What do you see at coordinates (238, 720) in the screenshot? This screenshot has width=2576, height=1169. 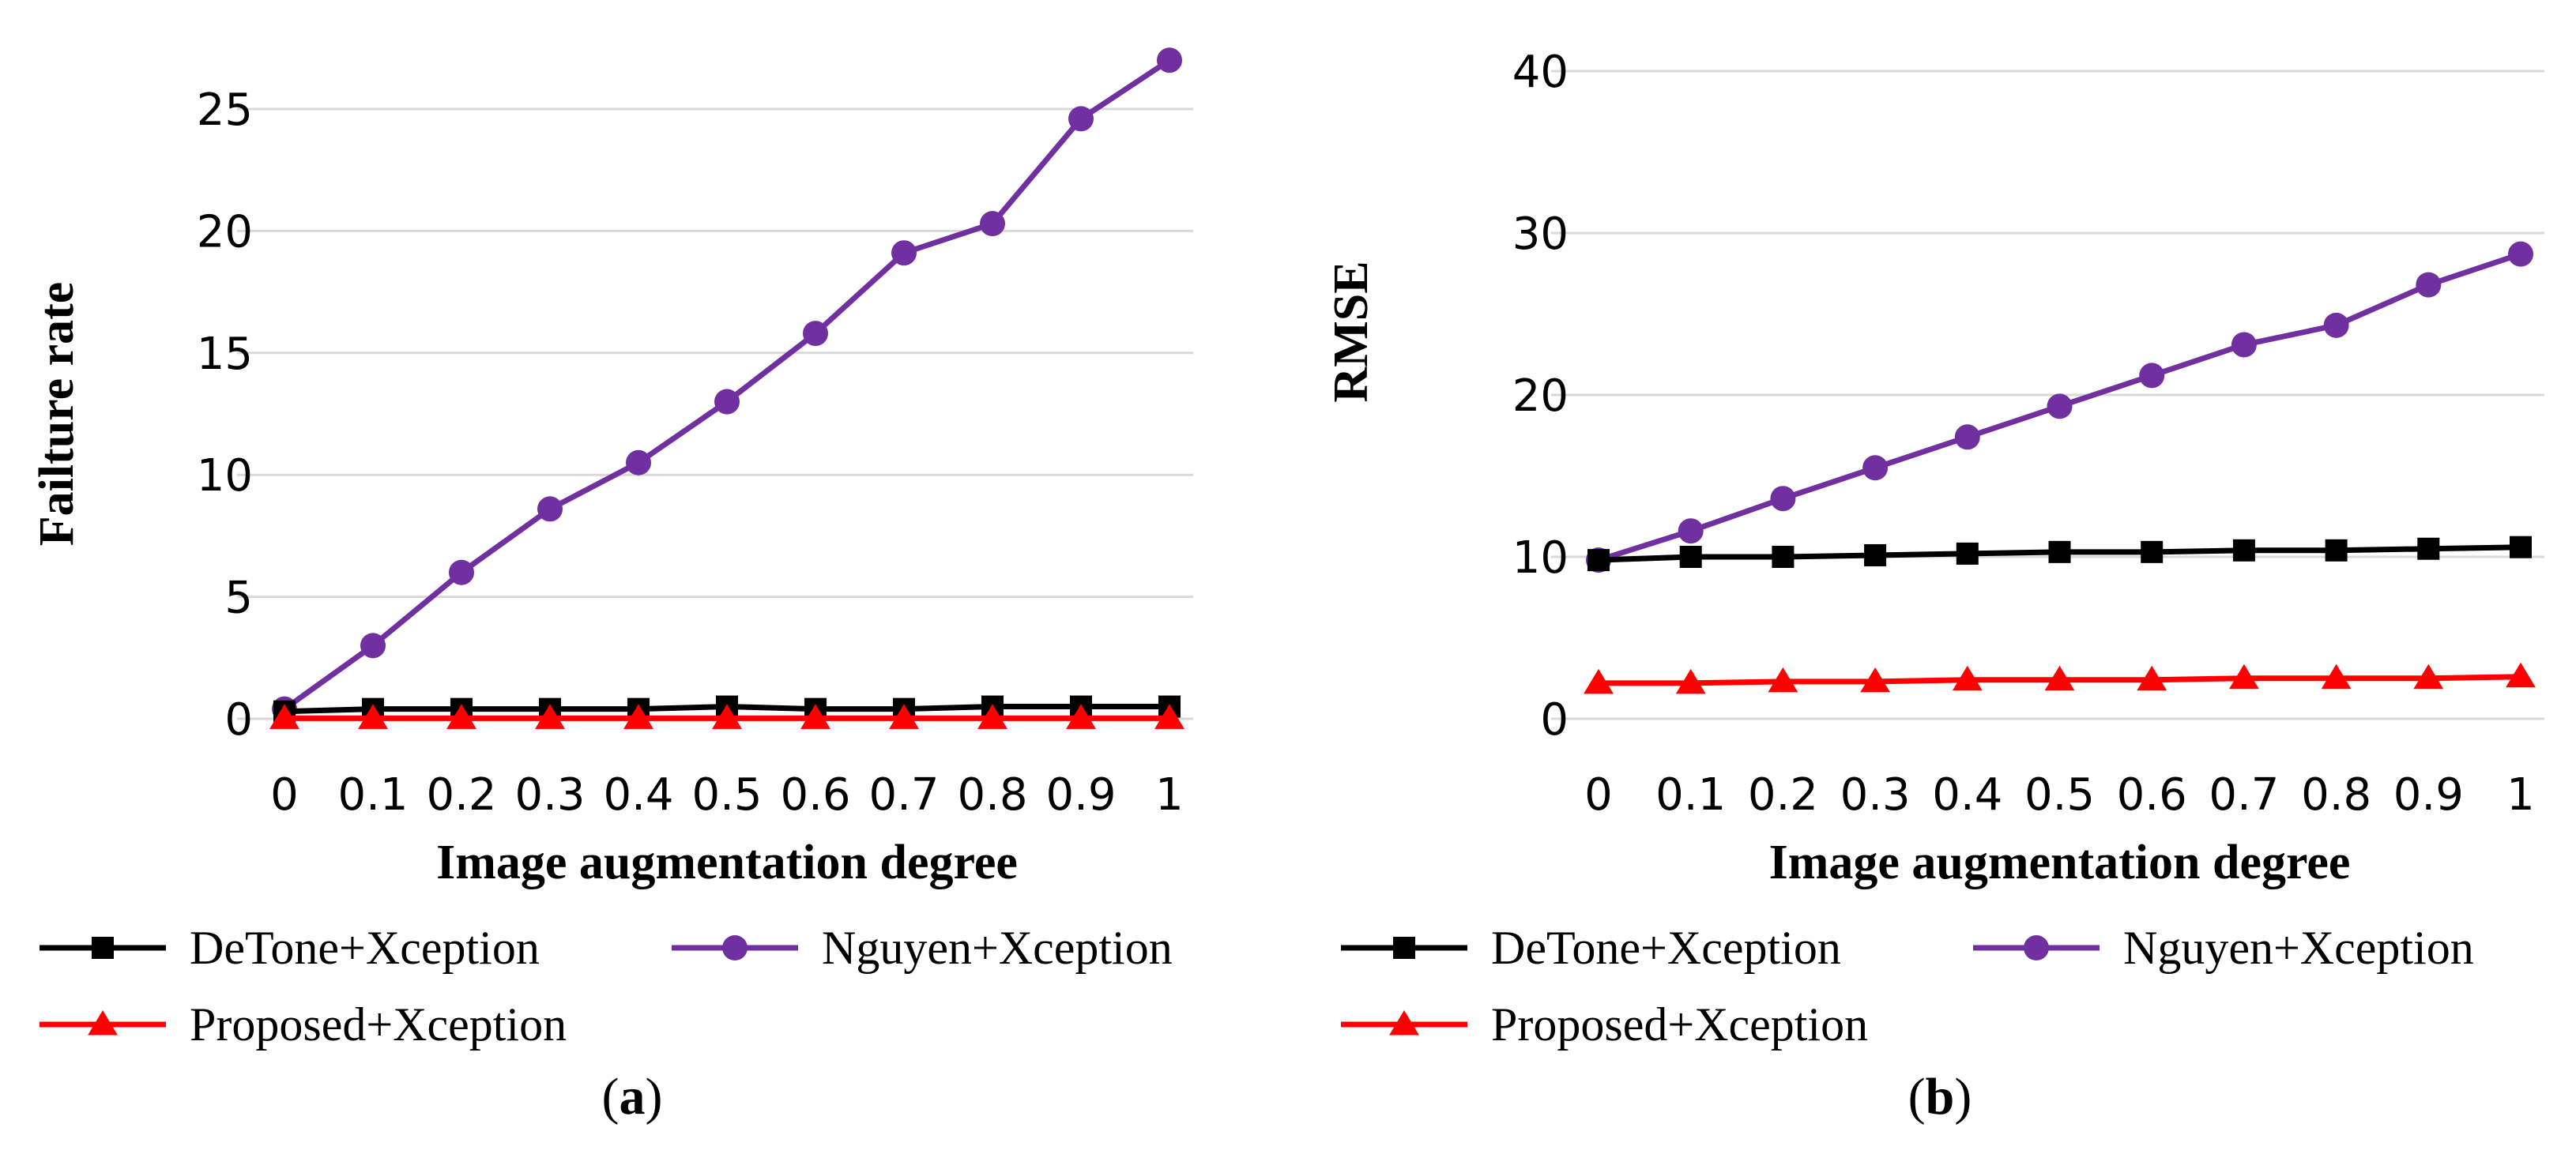 I see `y-tick-label: 0` at bounding box center [238, 720].